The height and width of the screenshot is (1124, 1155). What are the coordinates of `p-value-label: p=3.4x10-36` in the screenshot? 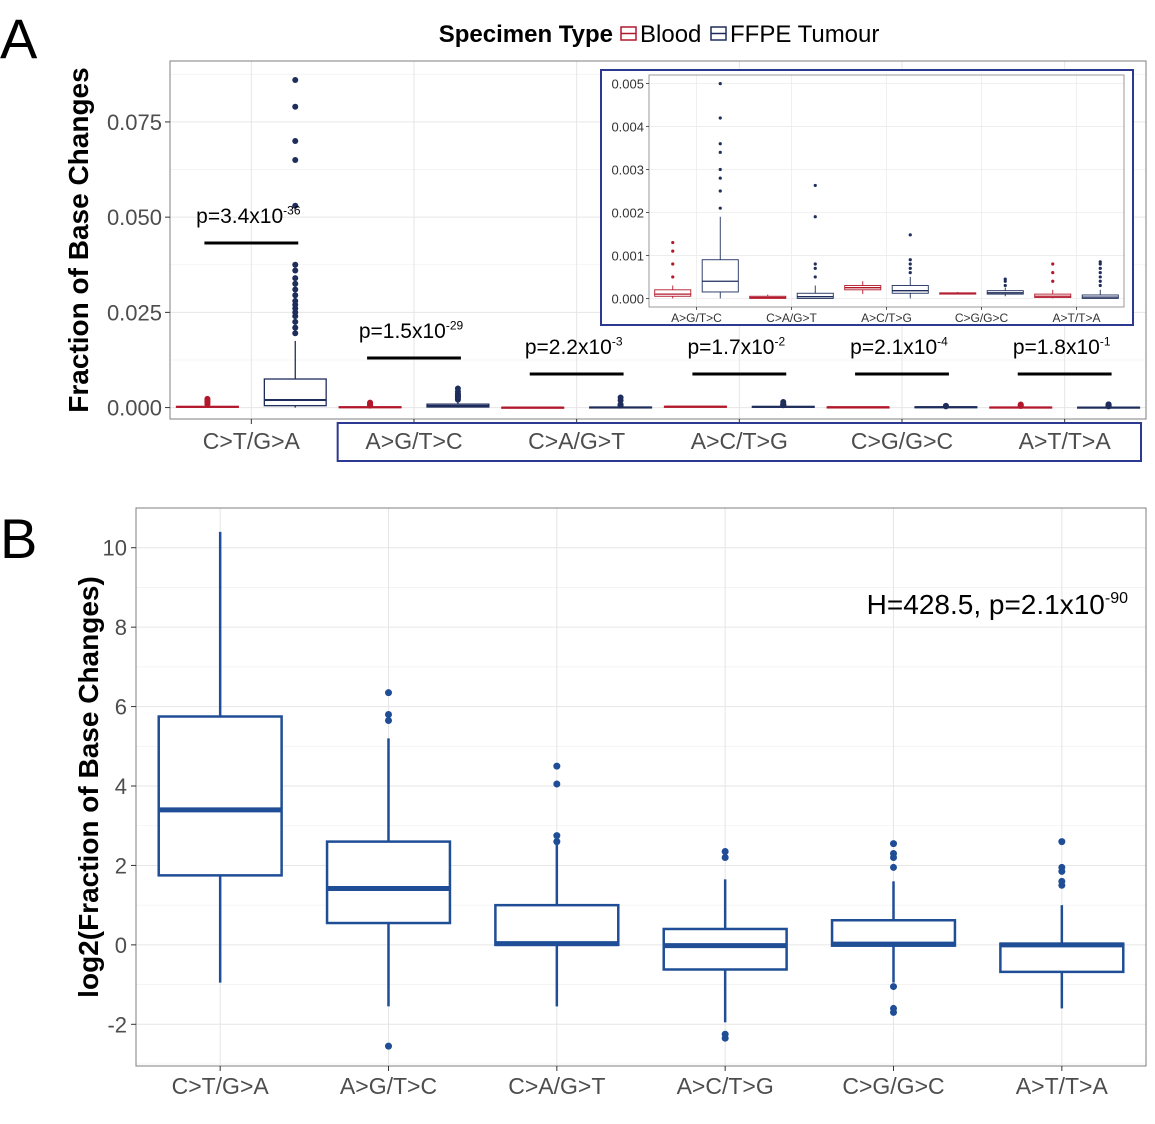 It's located at (248, 216).